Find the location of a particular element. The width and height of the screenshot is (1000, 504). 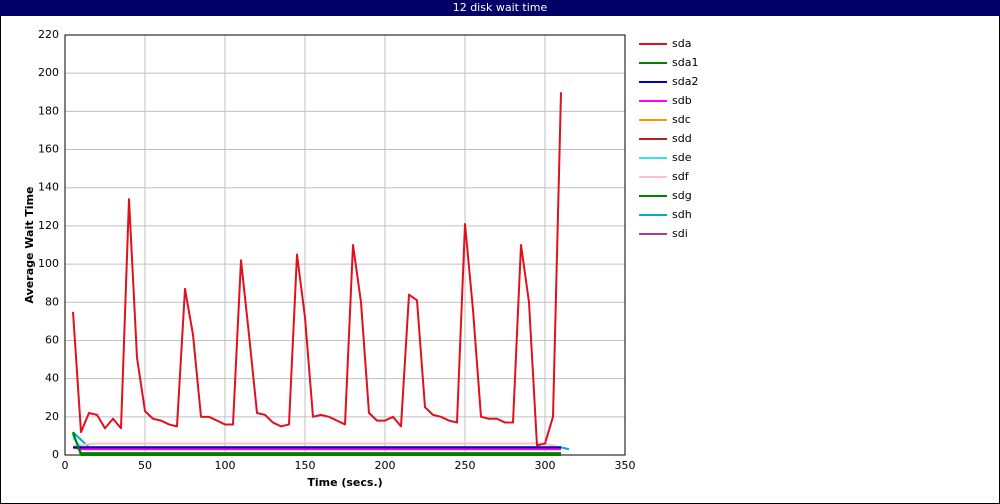

x-tick-label: 0 is located at coordinates (65, 465).